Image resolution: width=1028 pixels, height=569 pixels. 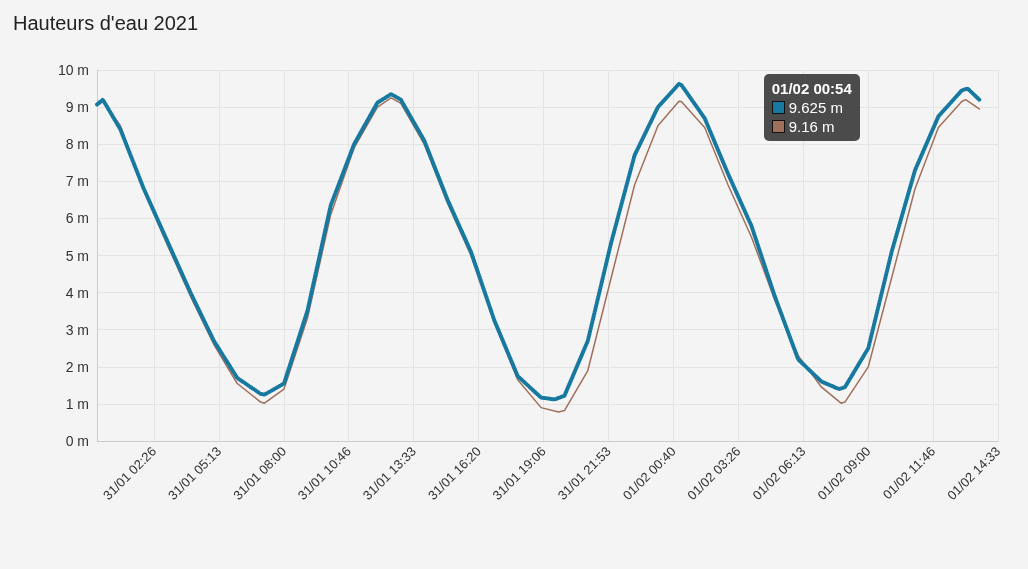 What do you see at coordinates (77, 441) in the screenshot?
I see `y-tick-label: 0 m` at bounding box center [77, 441].